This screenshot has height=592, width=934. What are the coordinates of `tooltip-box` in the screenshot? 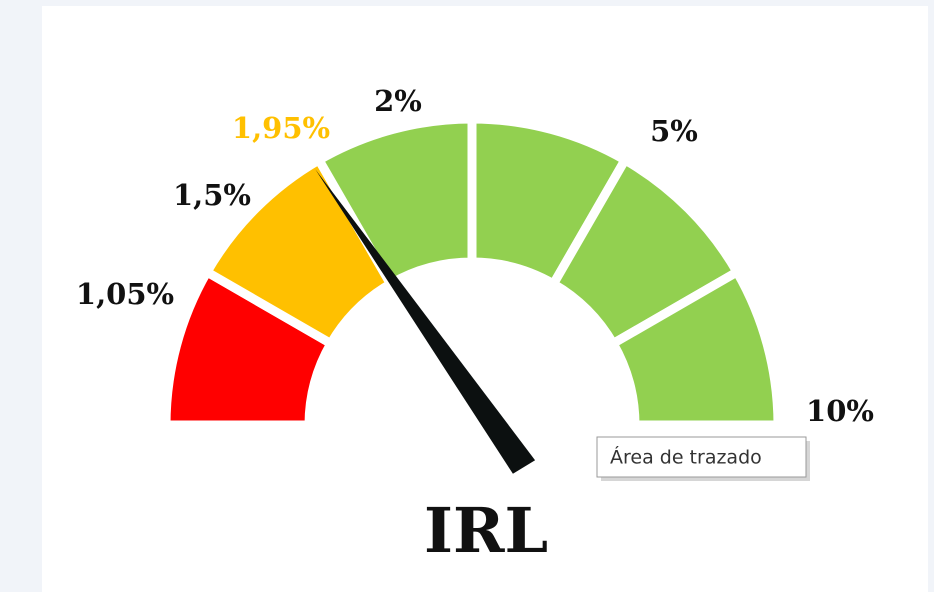 It's located at (701, 457).